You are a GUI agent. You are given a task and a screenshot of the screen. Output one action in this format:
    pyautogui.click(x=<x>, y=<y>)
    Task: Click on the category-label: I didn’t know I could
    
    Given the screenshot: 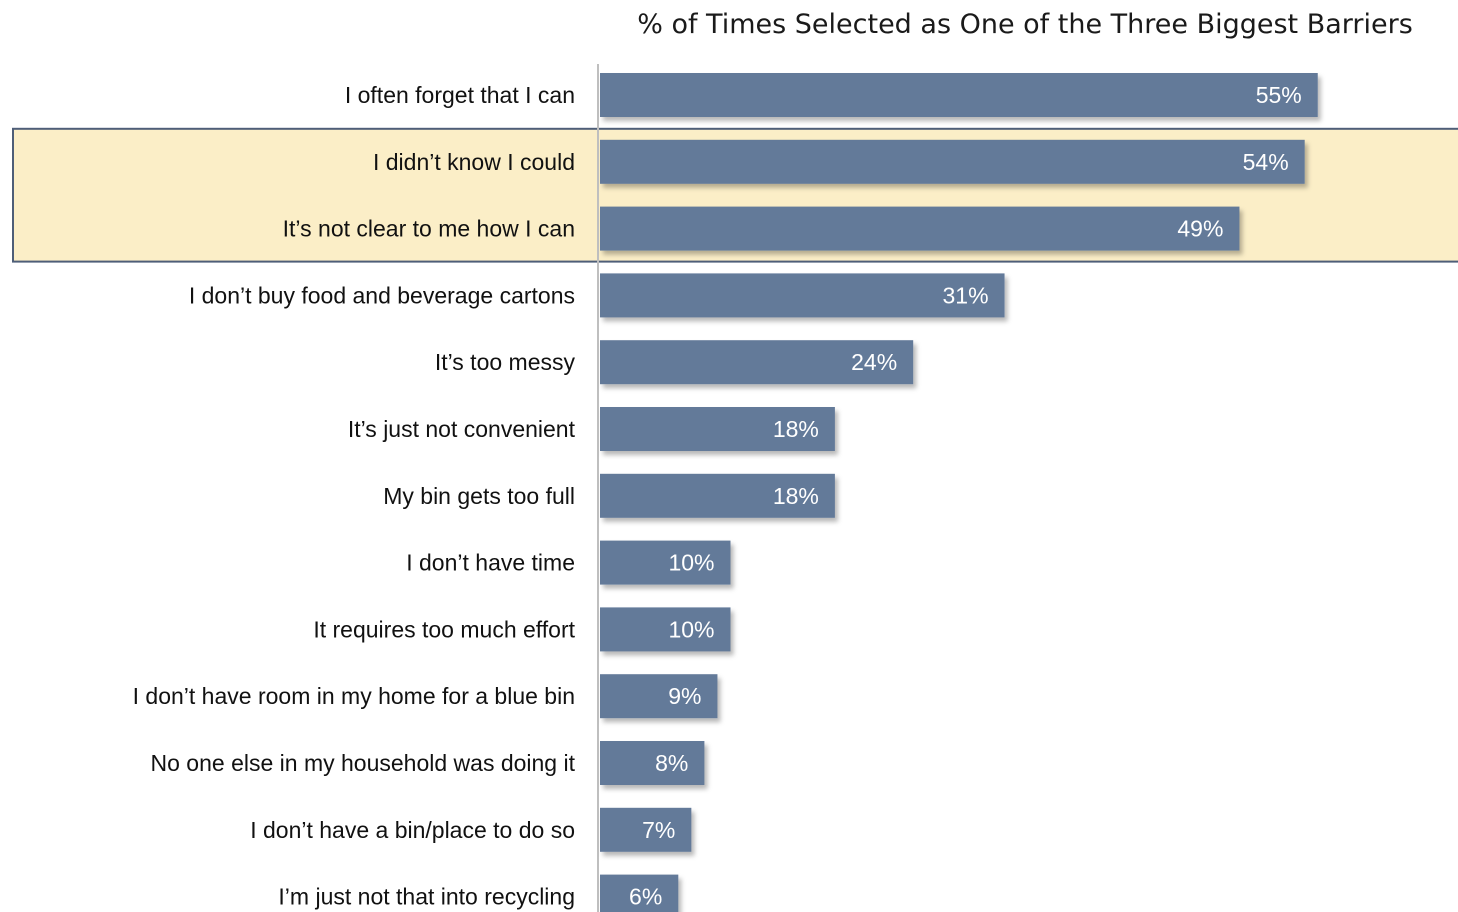 What is the action you would take?
    pyautogui.click(x=474, y=162)
    